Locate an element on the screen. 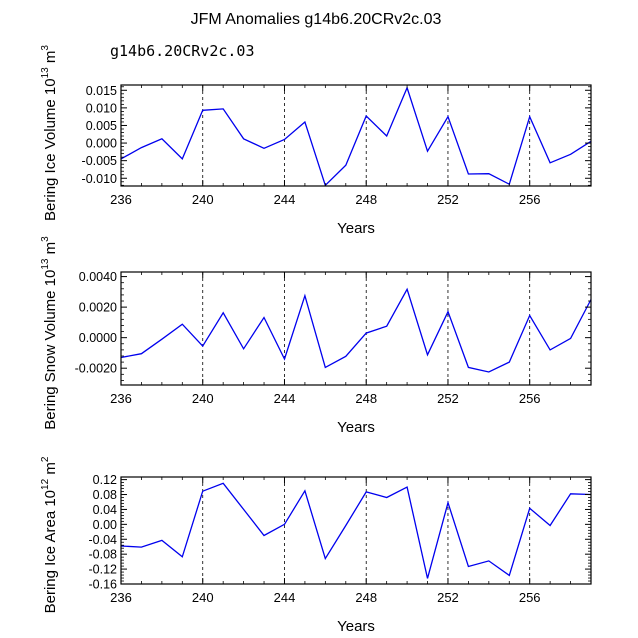  y-tick-label: 0.00 is located at coordinates (105, 525).